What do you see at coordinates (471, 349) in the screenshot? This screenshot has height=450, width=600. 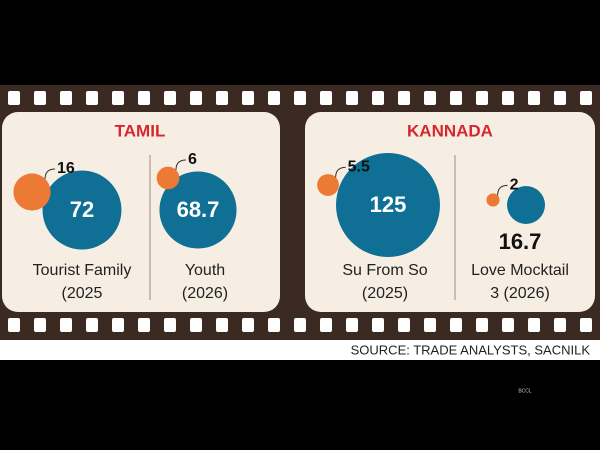 I see `source: SOURCE: TRADE ANALYSTS, SACNILK` at bounding box center [471, 349].